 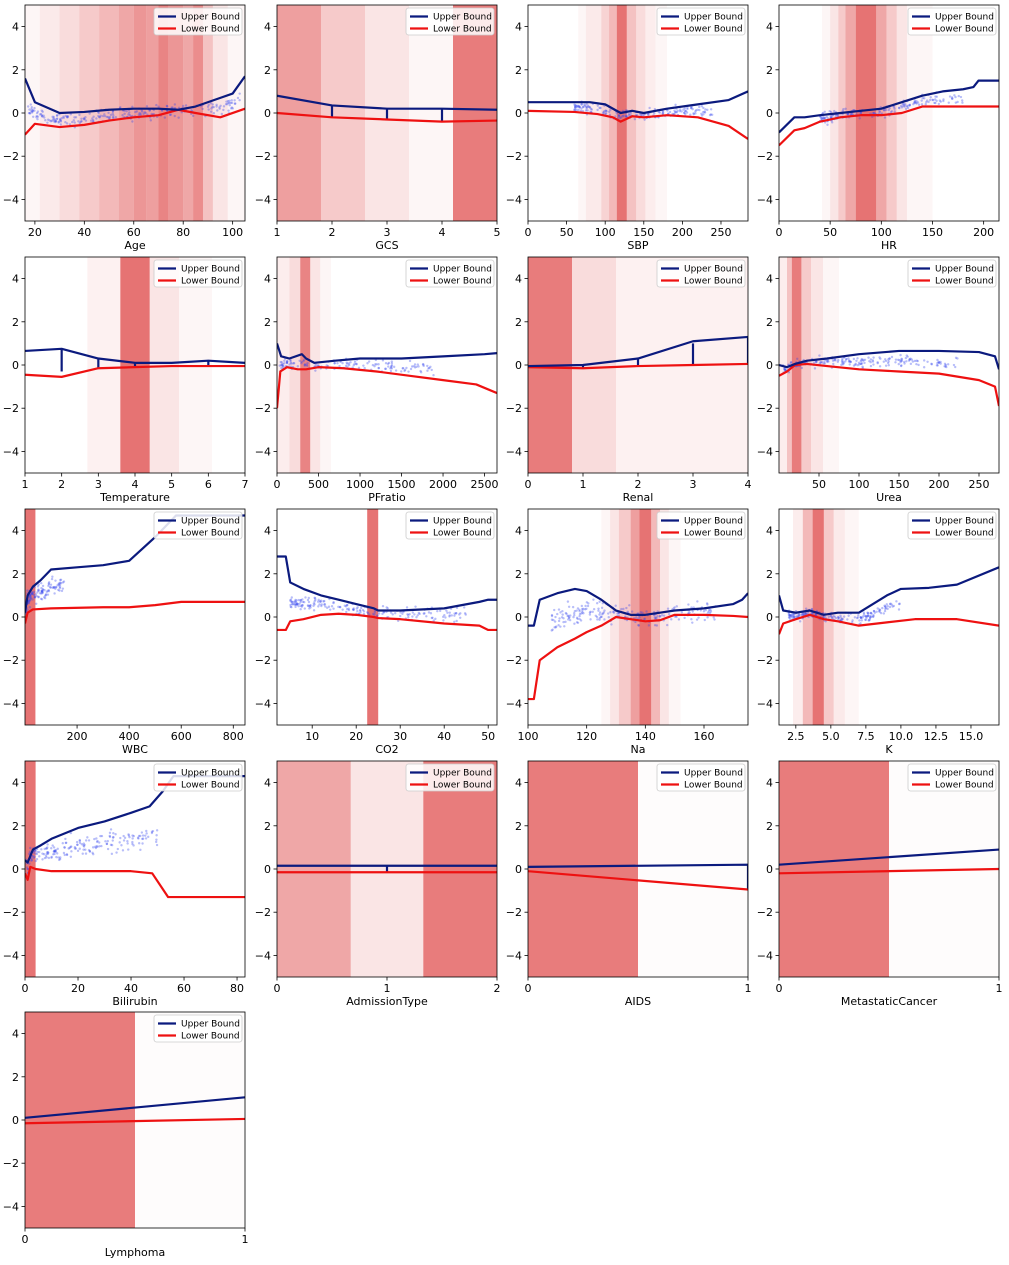 I want to click on x-tick-label: 20, so click(x=35, y=232).